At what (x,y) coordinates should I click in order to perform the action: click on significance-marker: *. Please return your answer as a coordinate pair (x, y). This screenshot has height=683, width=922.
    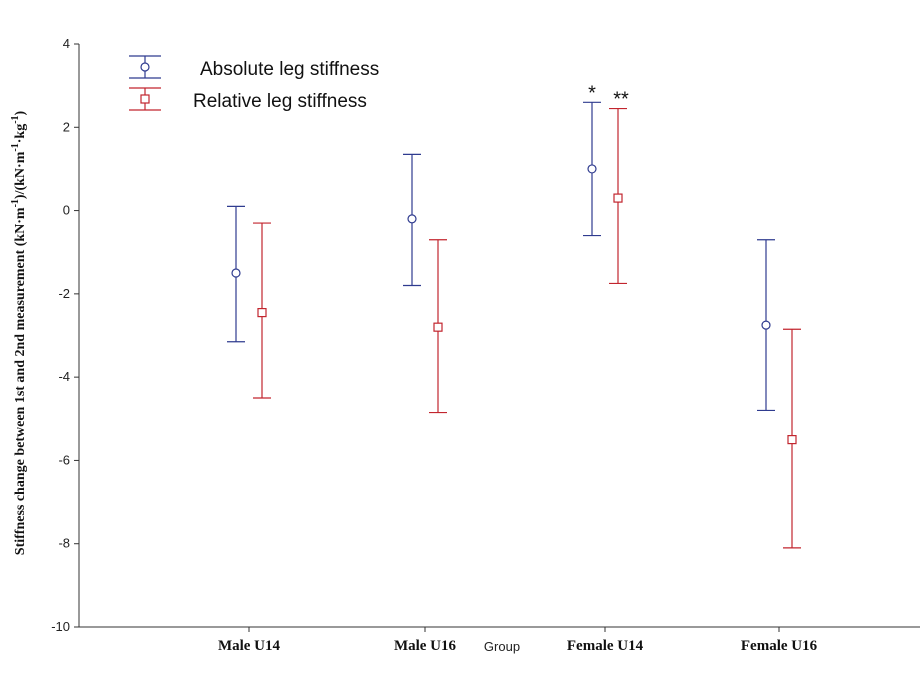
    Looking at the image, I should click on (592, 93).